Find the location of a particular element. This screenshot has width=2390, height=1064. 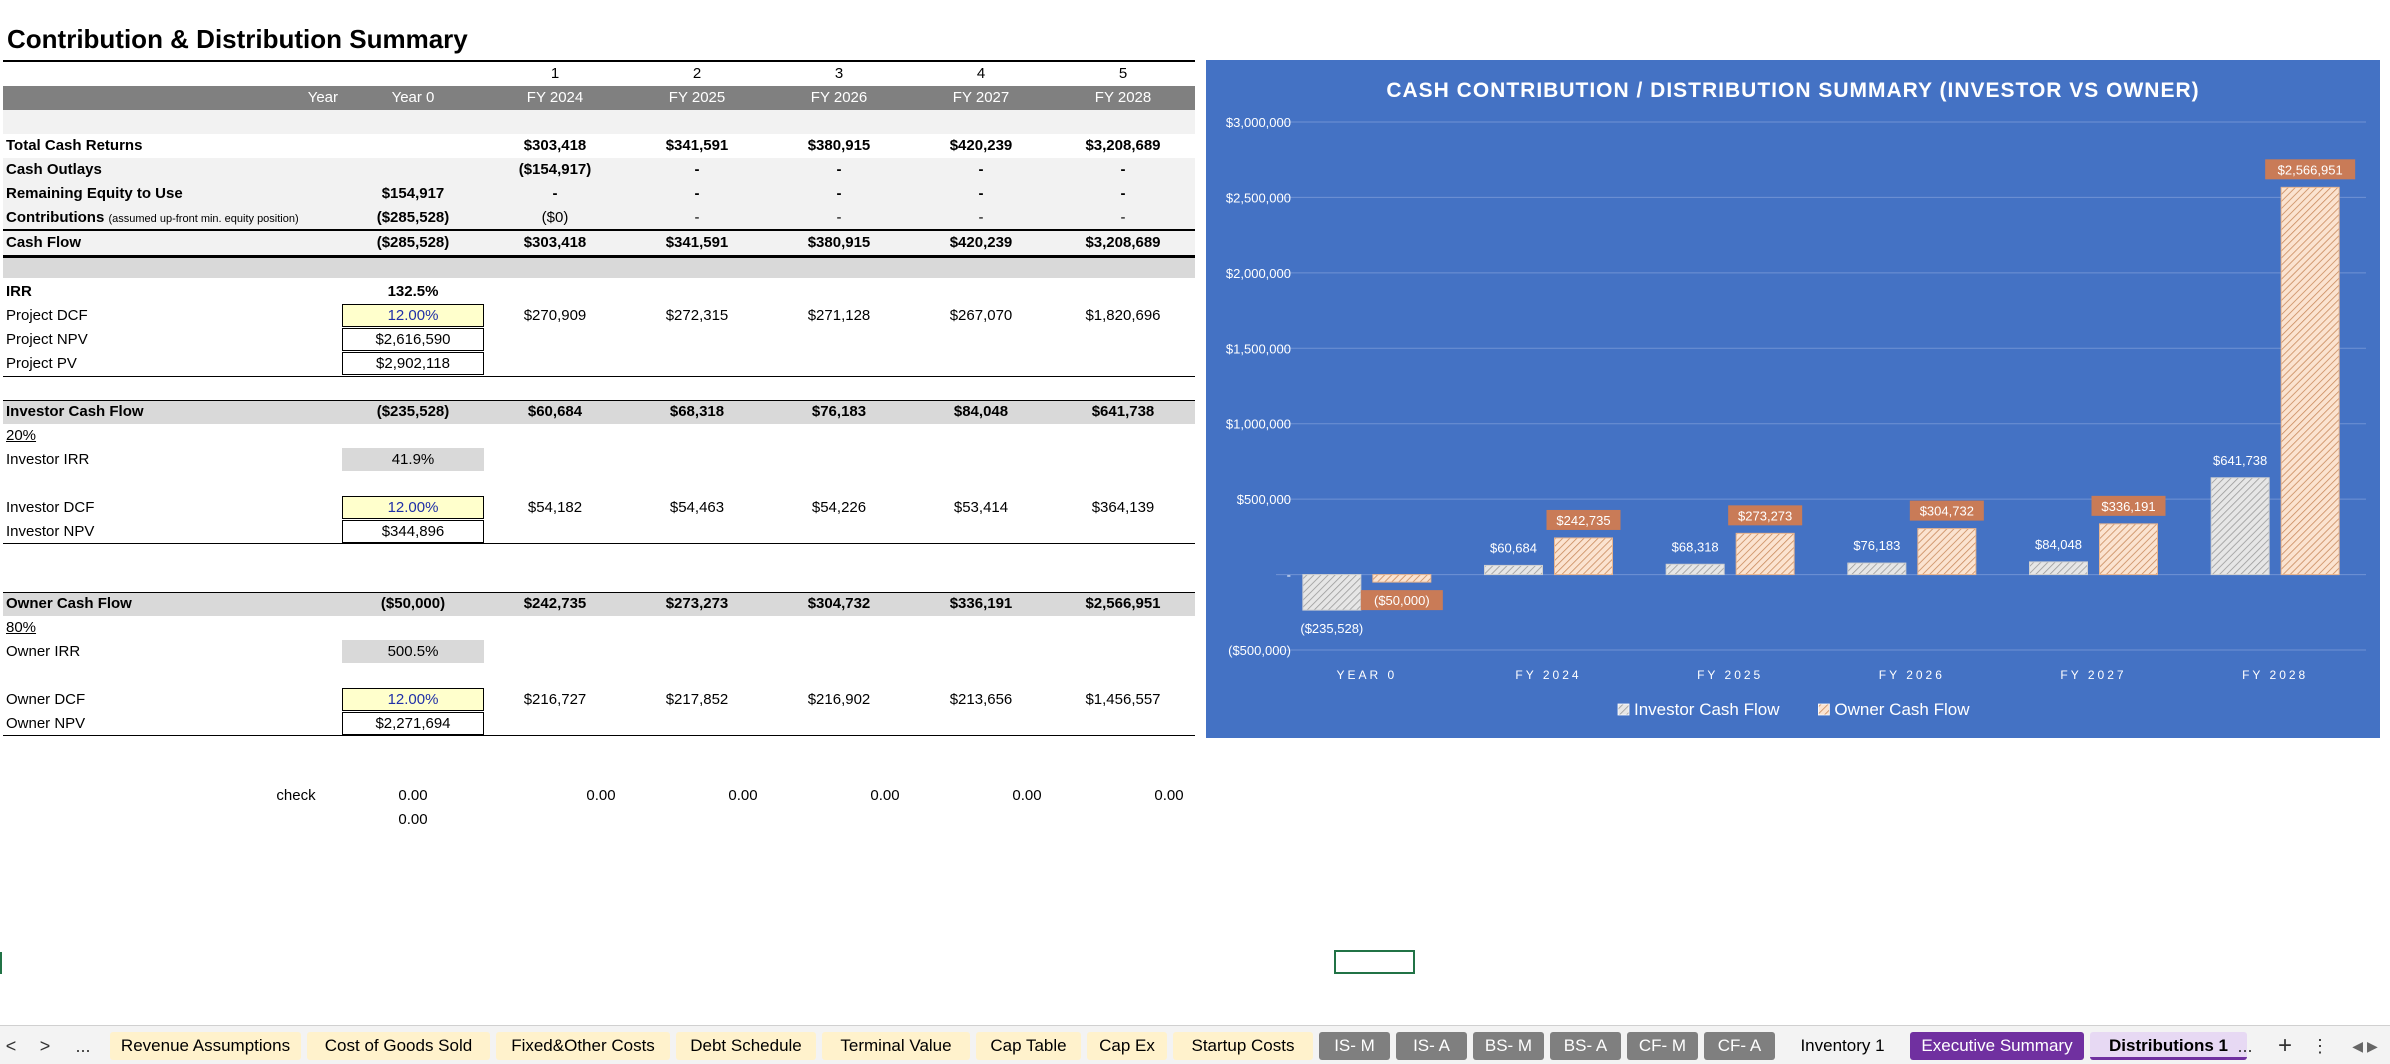

total-cash-returns-2: $341,591 is located at coordinates (697, 145).